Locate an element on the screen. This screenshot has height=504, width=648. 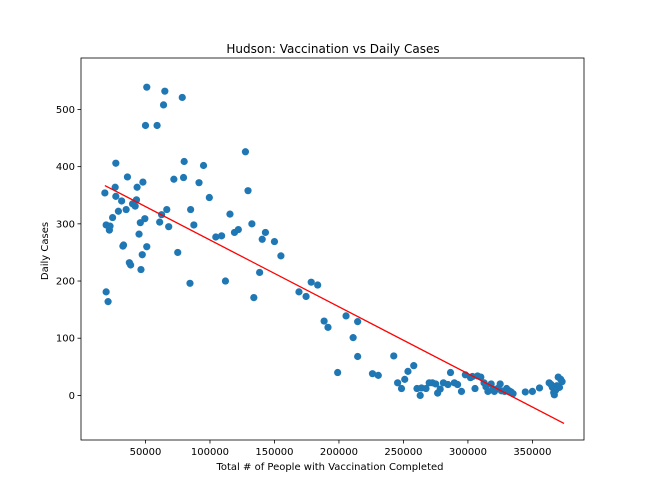
x-tick-label: 100000 is located at coordinates (210, 452).